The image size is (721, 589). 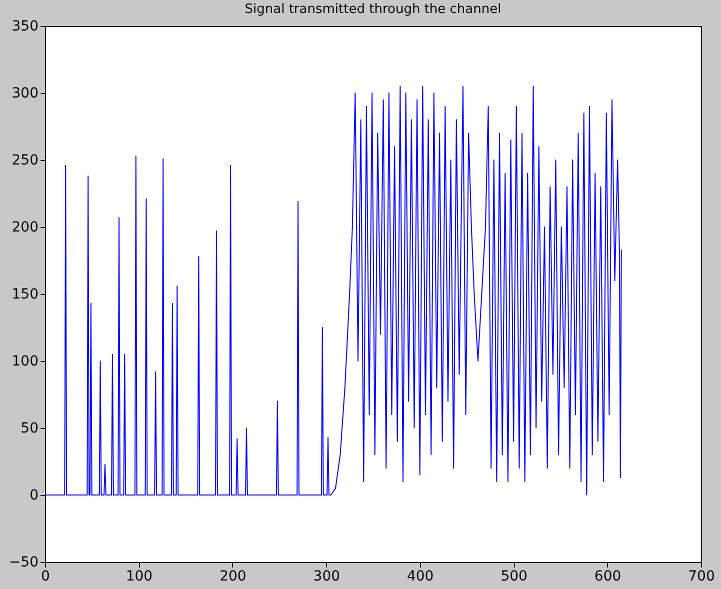 I want to click on y-tick-label: 200, so click(x=25, y=228).